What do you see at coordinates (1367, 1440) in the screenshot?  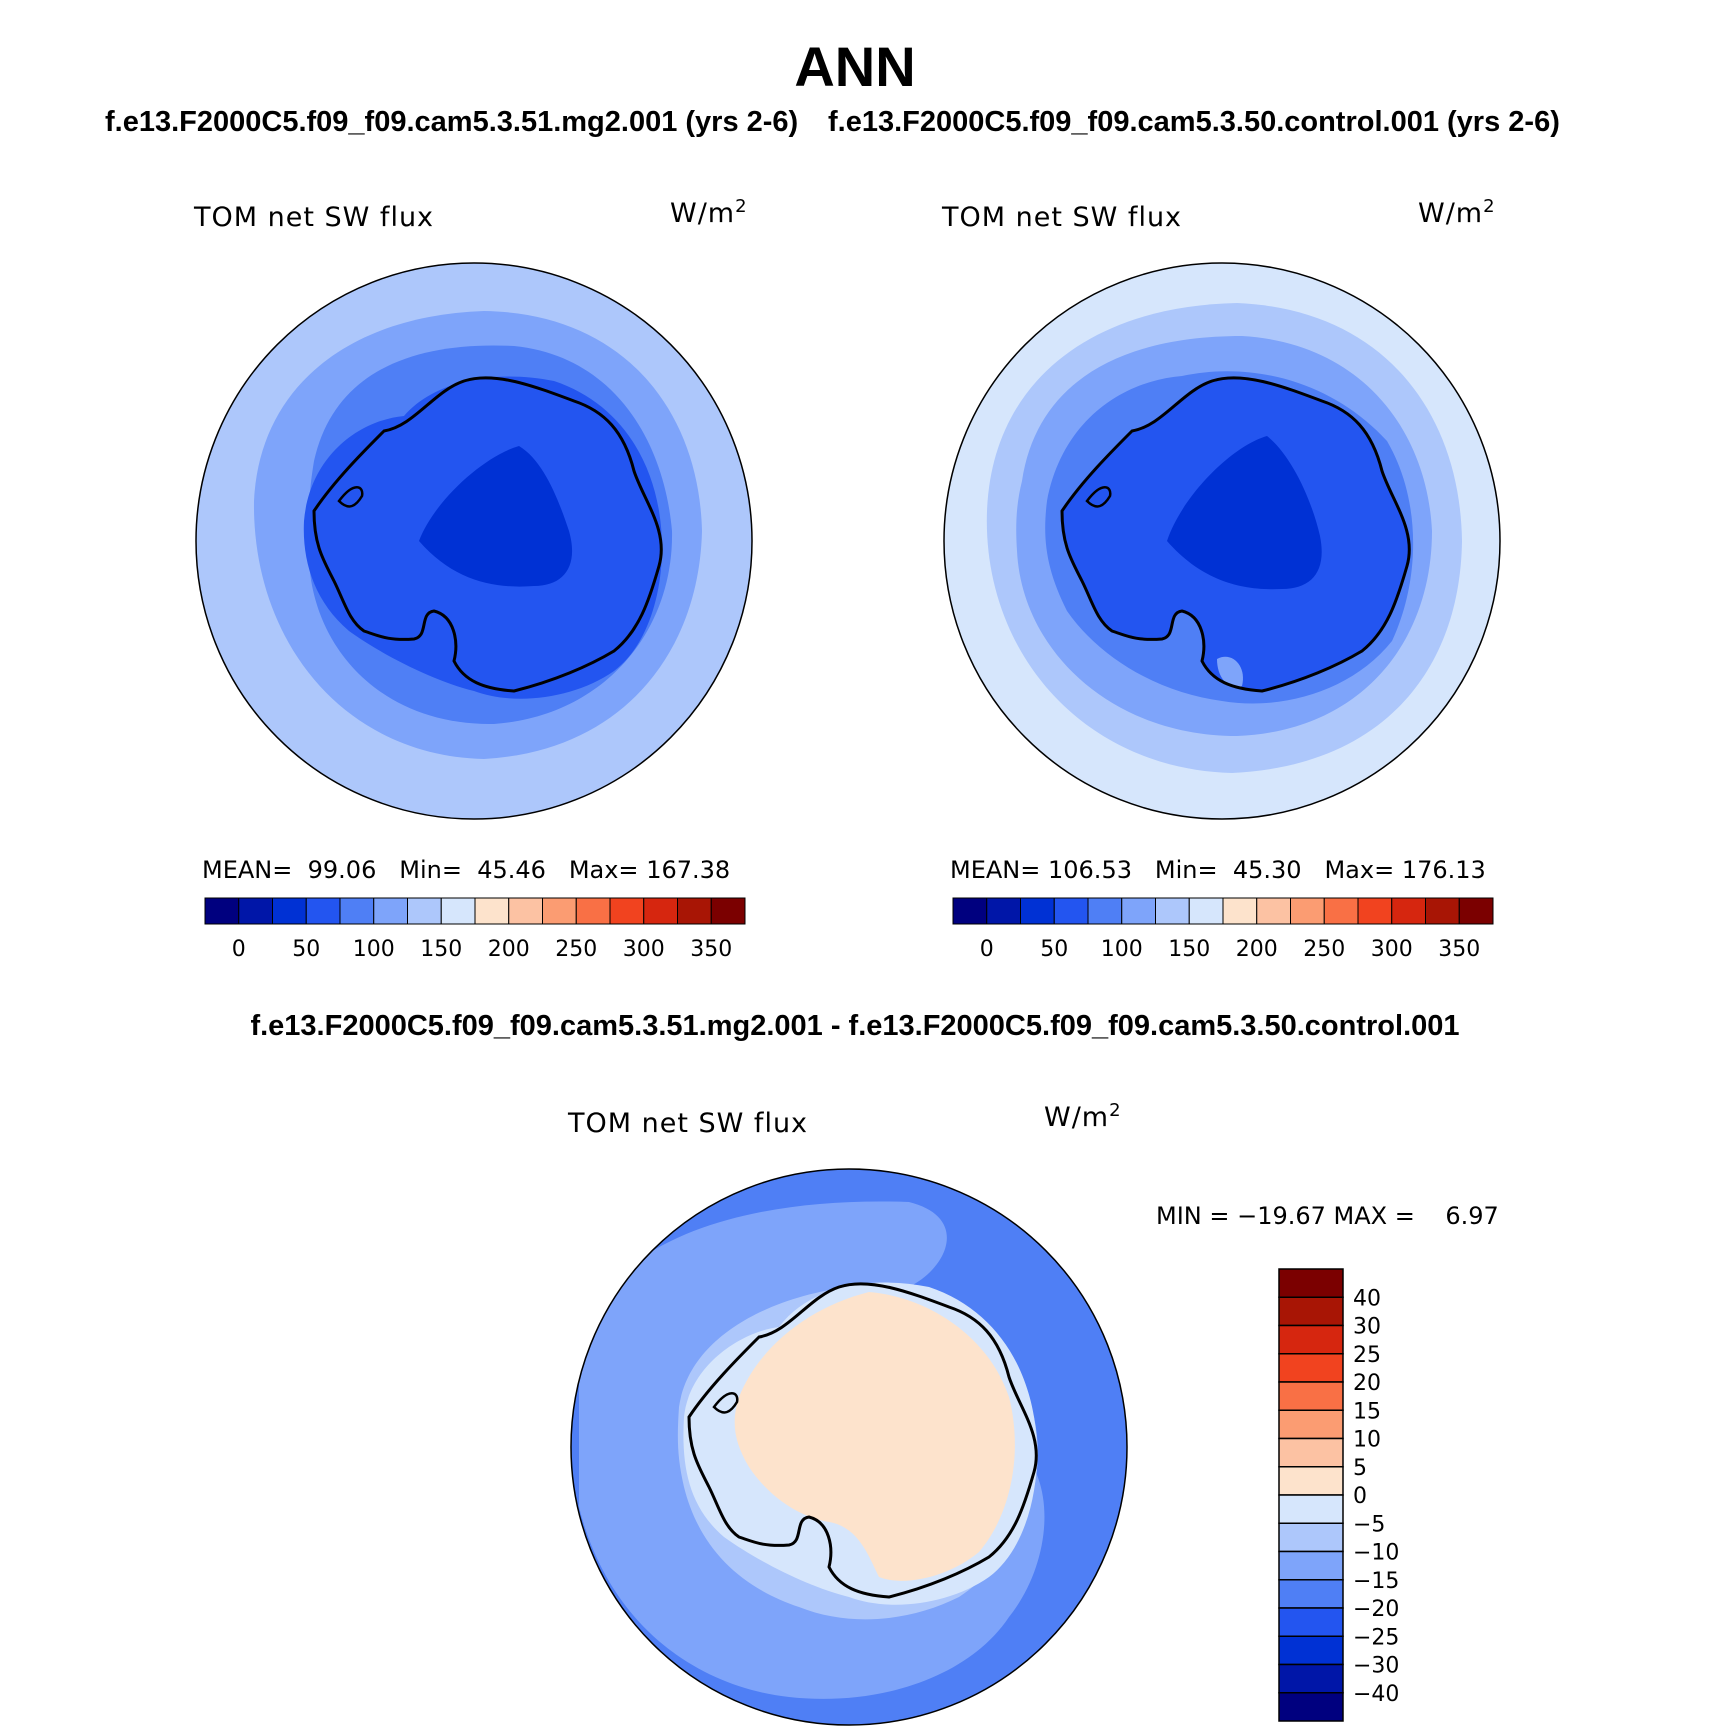 I see `diff-colorbar-tick-label: 10` at bounding box center [1367, 1440].